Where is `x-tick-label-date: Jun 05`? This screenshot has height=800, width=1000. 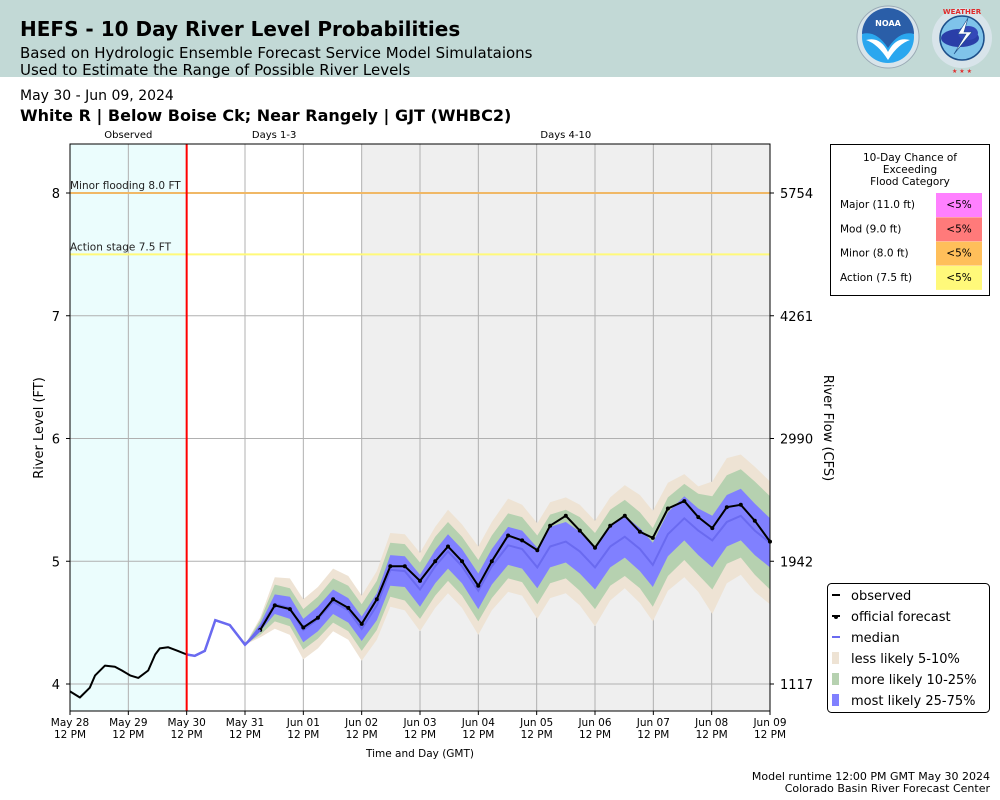
x-tick-label-date: Jun 05 is located at coordinates (536, 723).